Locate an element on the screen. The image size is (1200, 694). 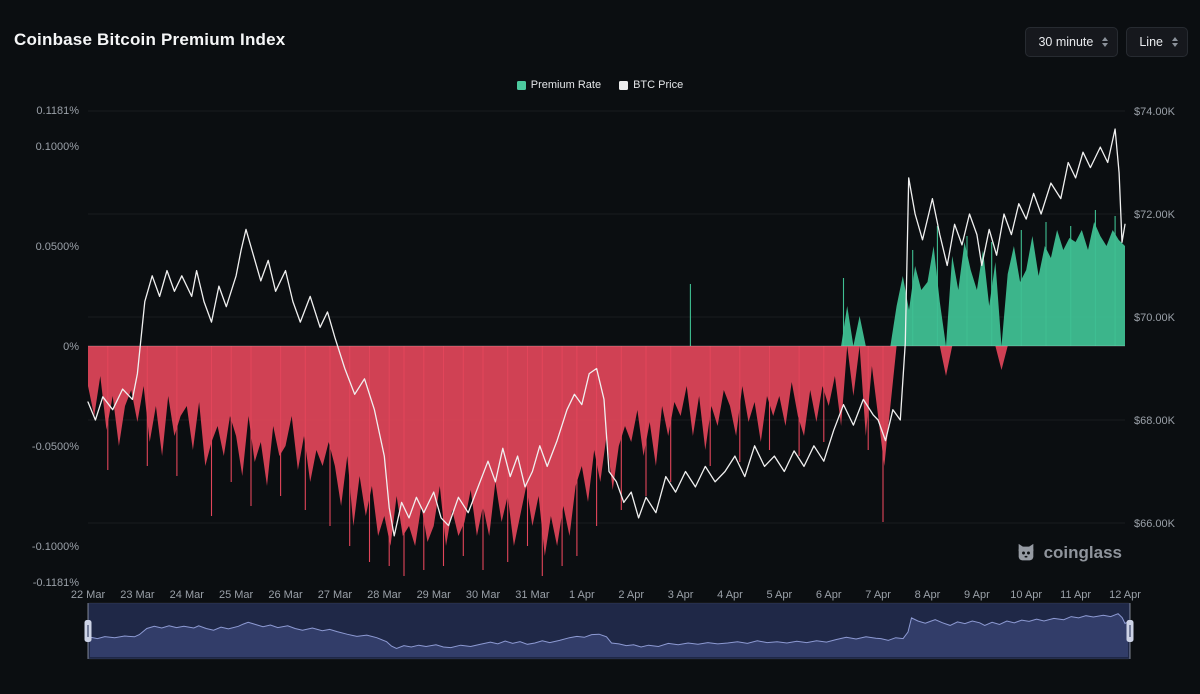
svg-text: 0.0500% is located at coordinates (58, 247).